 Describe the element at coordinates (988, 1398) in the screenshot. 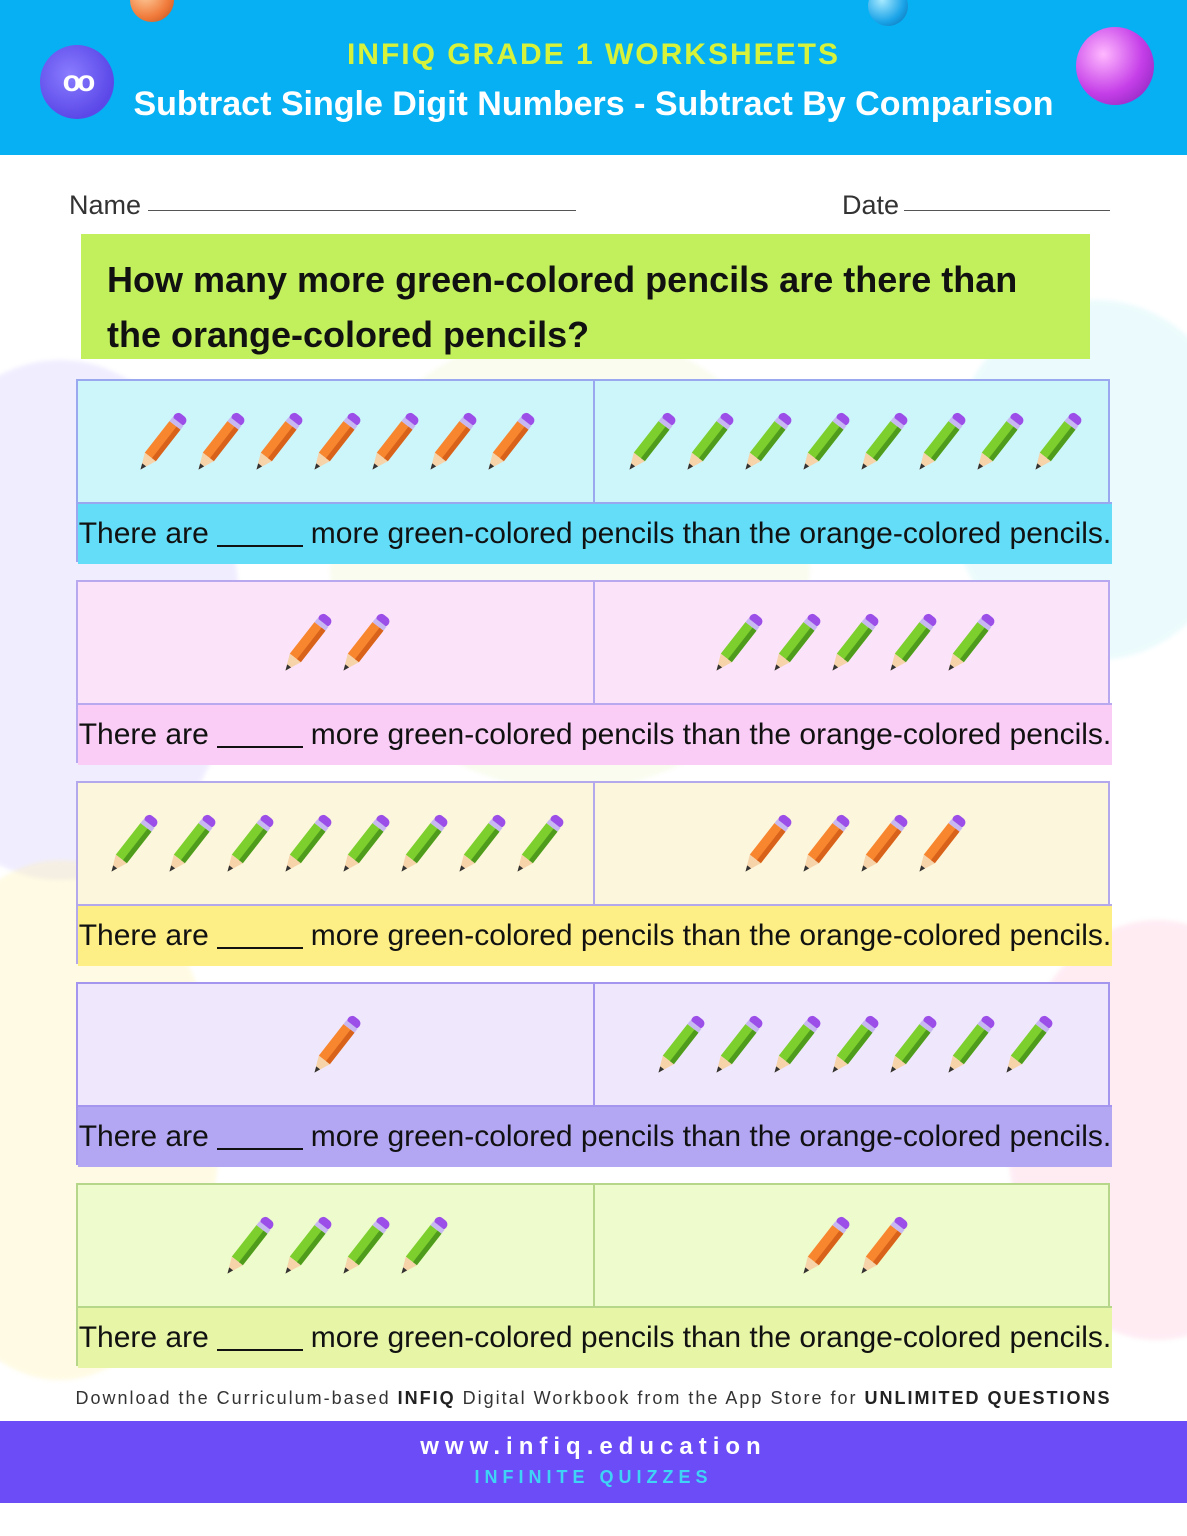

I see `download-emphasis: UNLIMITED QUESTIONS` at that location.